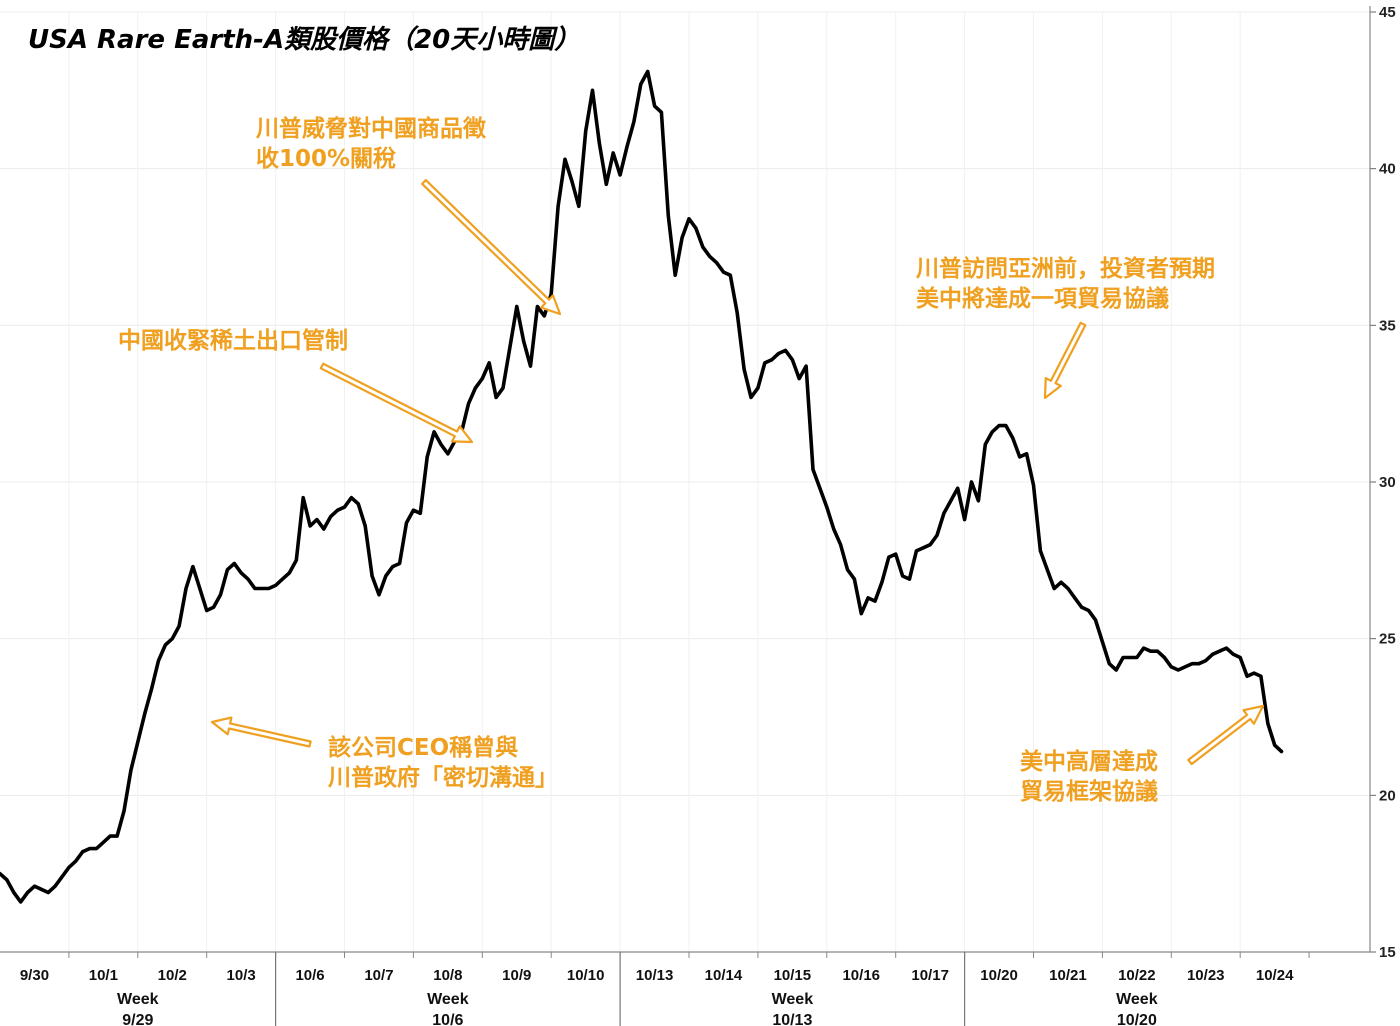  I want to click on annotation-text: 美中高層達成, so click(1089, 761).